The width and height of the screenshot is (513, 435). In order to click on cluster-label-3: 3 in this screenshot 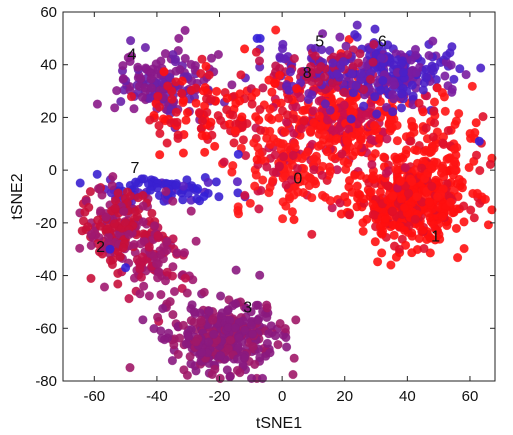, I will do `click(247, 307)`.